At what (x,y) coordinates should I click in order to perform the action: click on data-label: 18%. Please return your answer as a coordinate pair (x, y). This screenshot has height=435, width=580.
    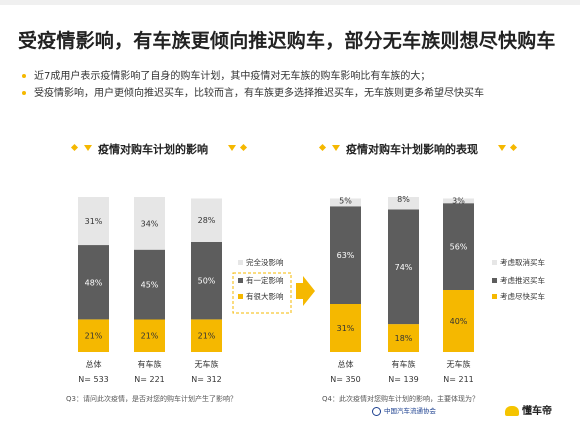
    Looking at the image, I should click on (404, 338).